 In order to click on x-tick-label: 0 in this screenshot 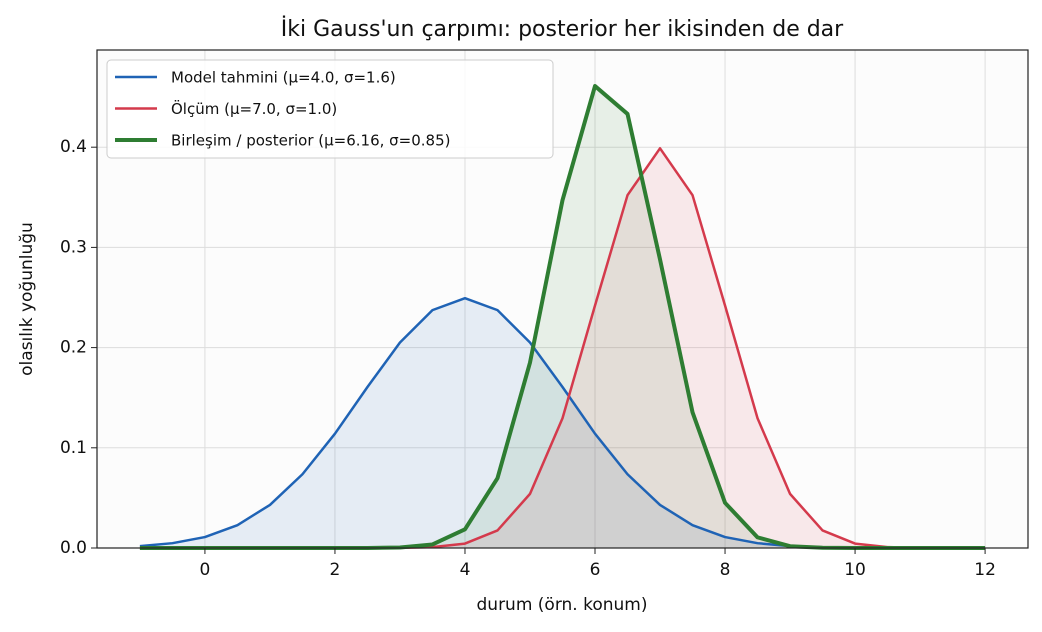, I will do `click(205, 570)`.